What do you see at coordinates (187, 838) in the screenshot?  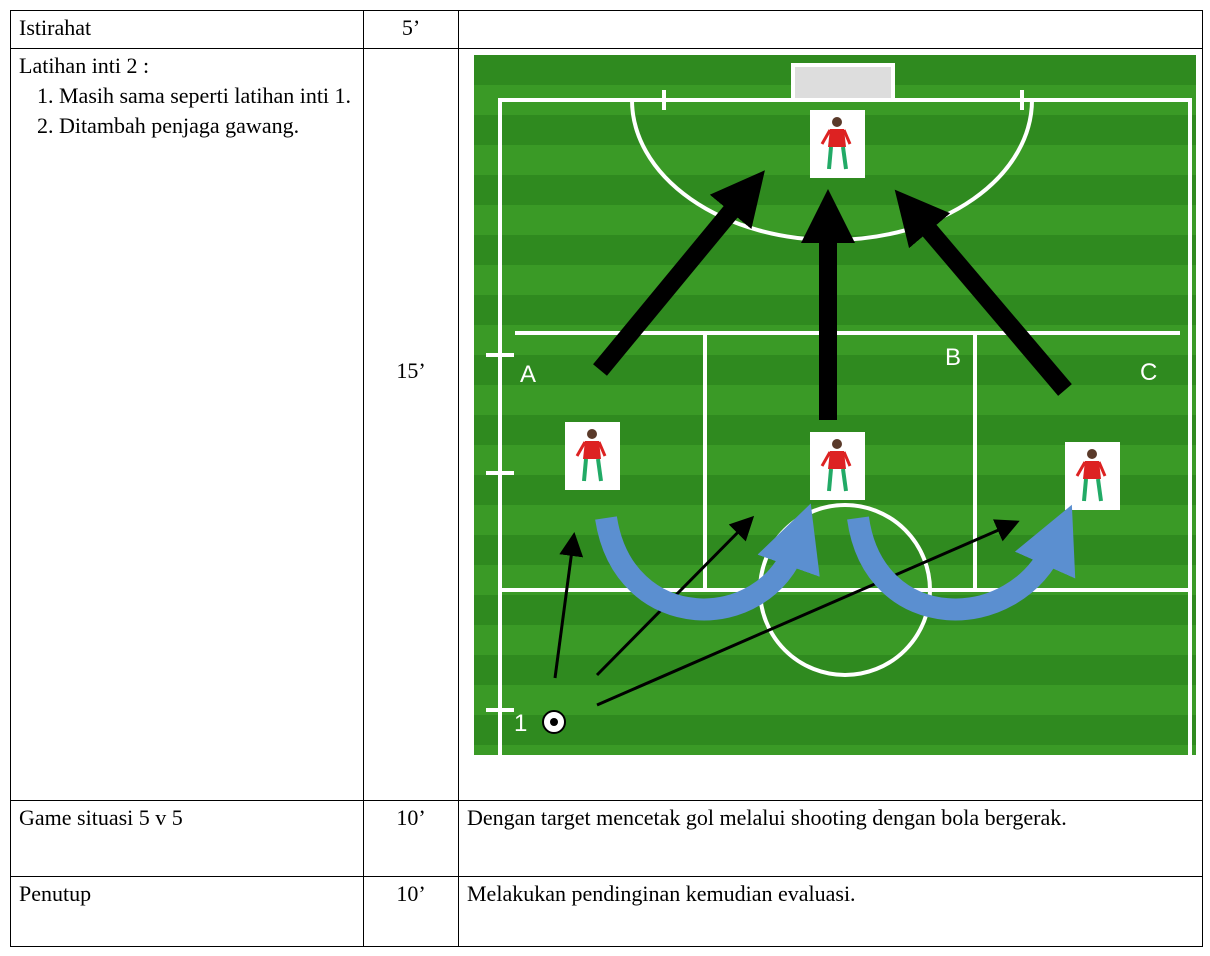 I see `activity: Game situasi 5 v 5` at bounding box center [187, 838].